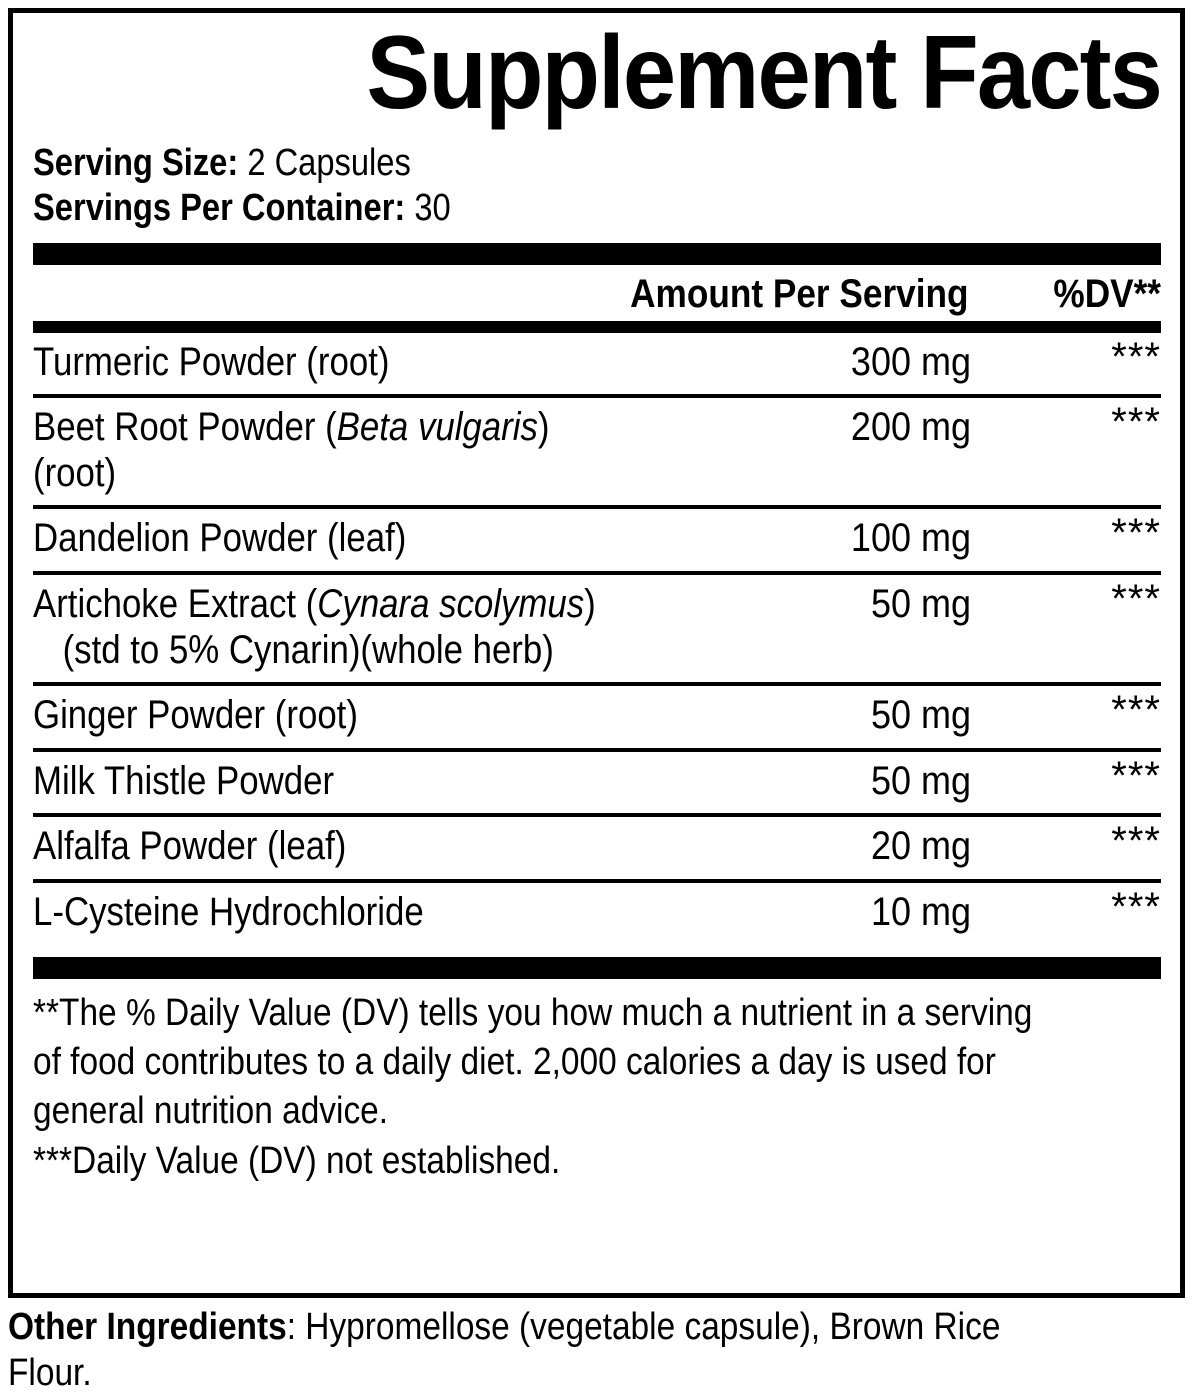 The height and width of the screenshot is (1396, 1200). Describe the element at coordinates (228, 911) in the screenshot. I see `ingredient-name-text: L-Cysteine Hydrochloride` at that location.